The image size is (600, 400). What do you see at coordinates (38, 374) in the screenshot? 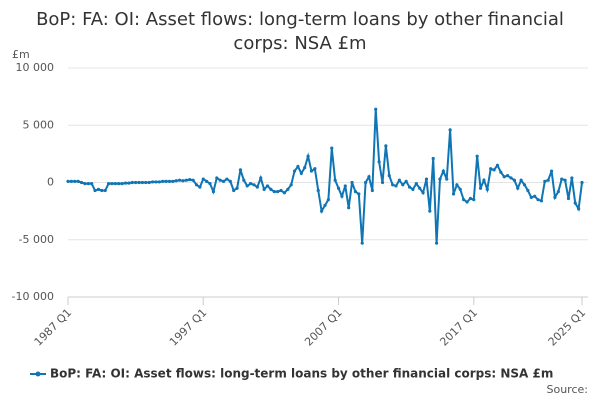
I see `legend-dot` at bounding box center [38, 374].